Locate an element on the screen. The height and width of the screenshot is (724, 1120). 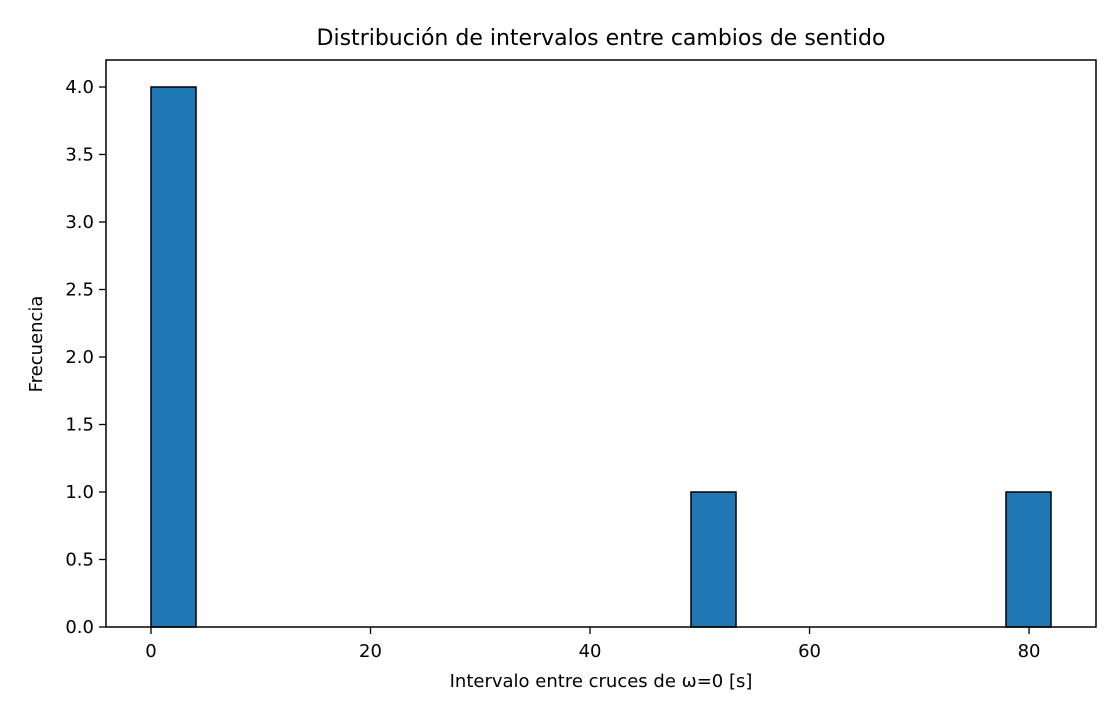
x-tick-label: 60 is located at coordinates (809, 651).